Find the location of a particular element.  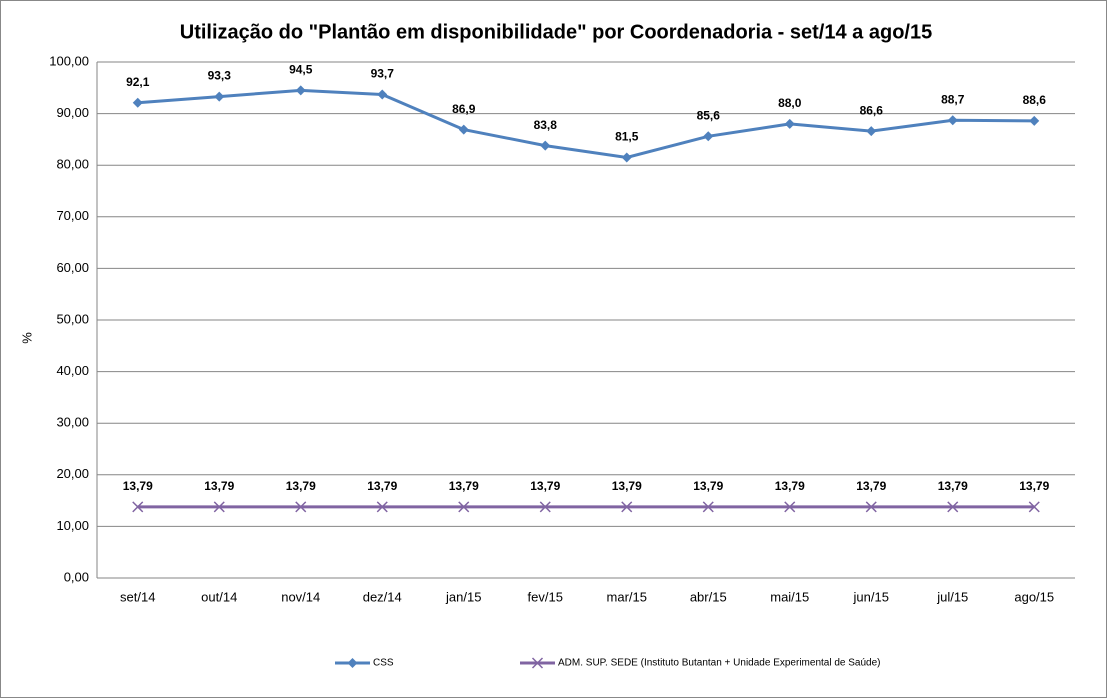

data-label: 94,5 is located at coordinates (301, 70).